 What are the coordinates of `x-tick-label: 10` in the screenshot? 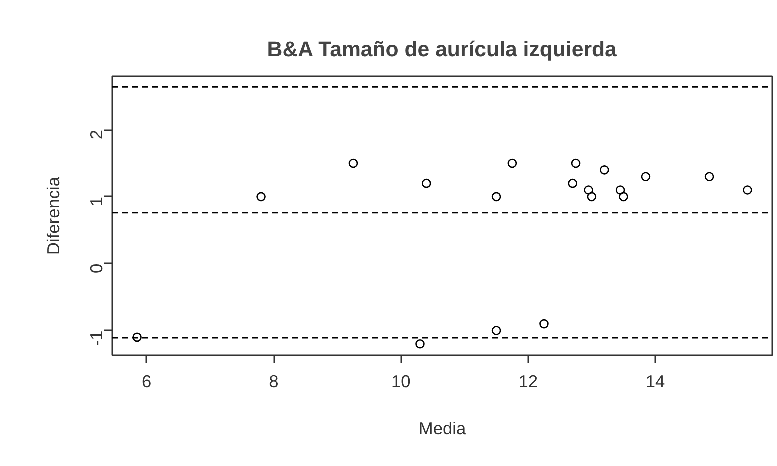 It's located at (401, 382).